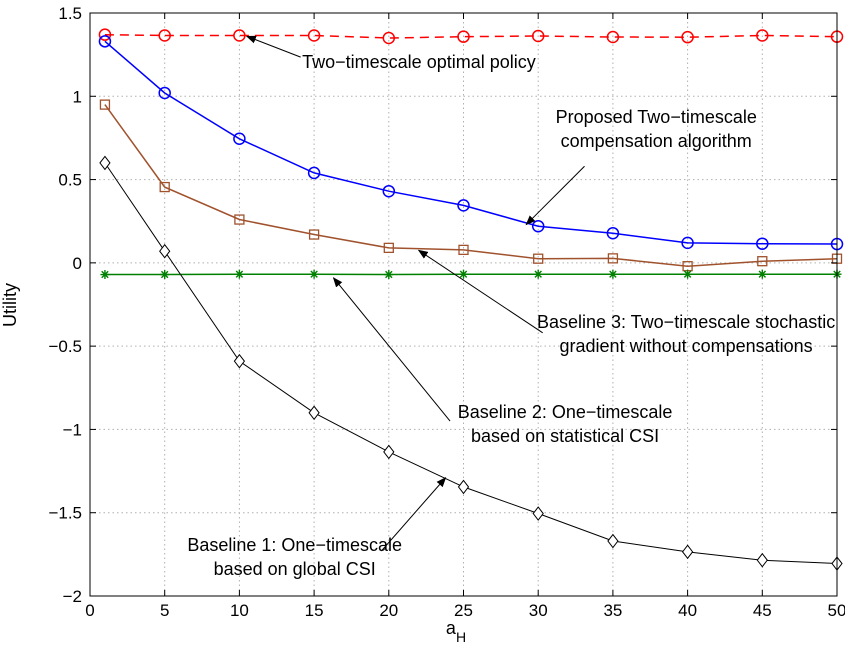 Image resolution: width=845 pixels, height=655 pixels. Describe the element at coordinates (65, 346) in the screenshot. I see `y-tick-label: −0.5` at that location.